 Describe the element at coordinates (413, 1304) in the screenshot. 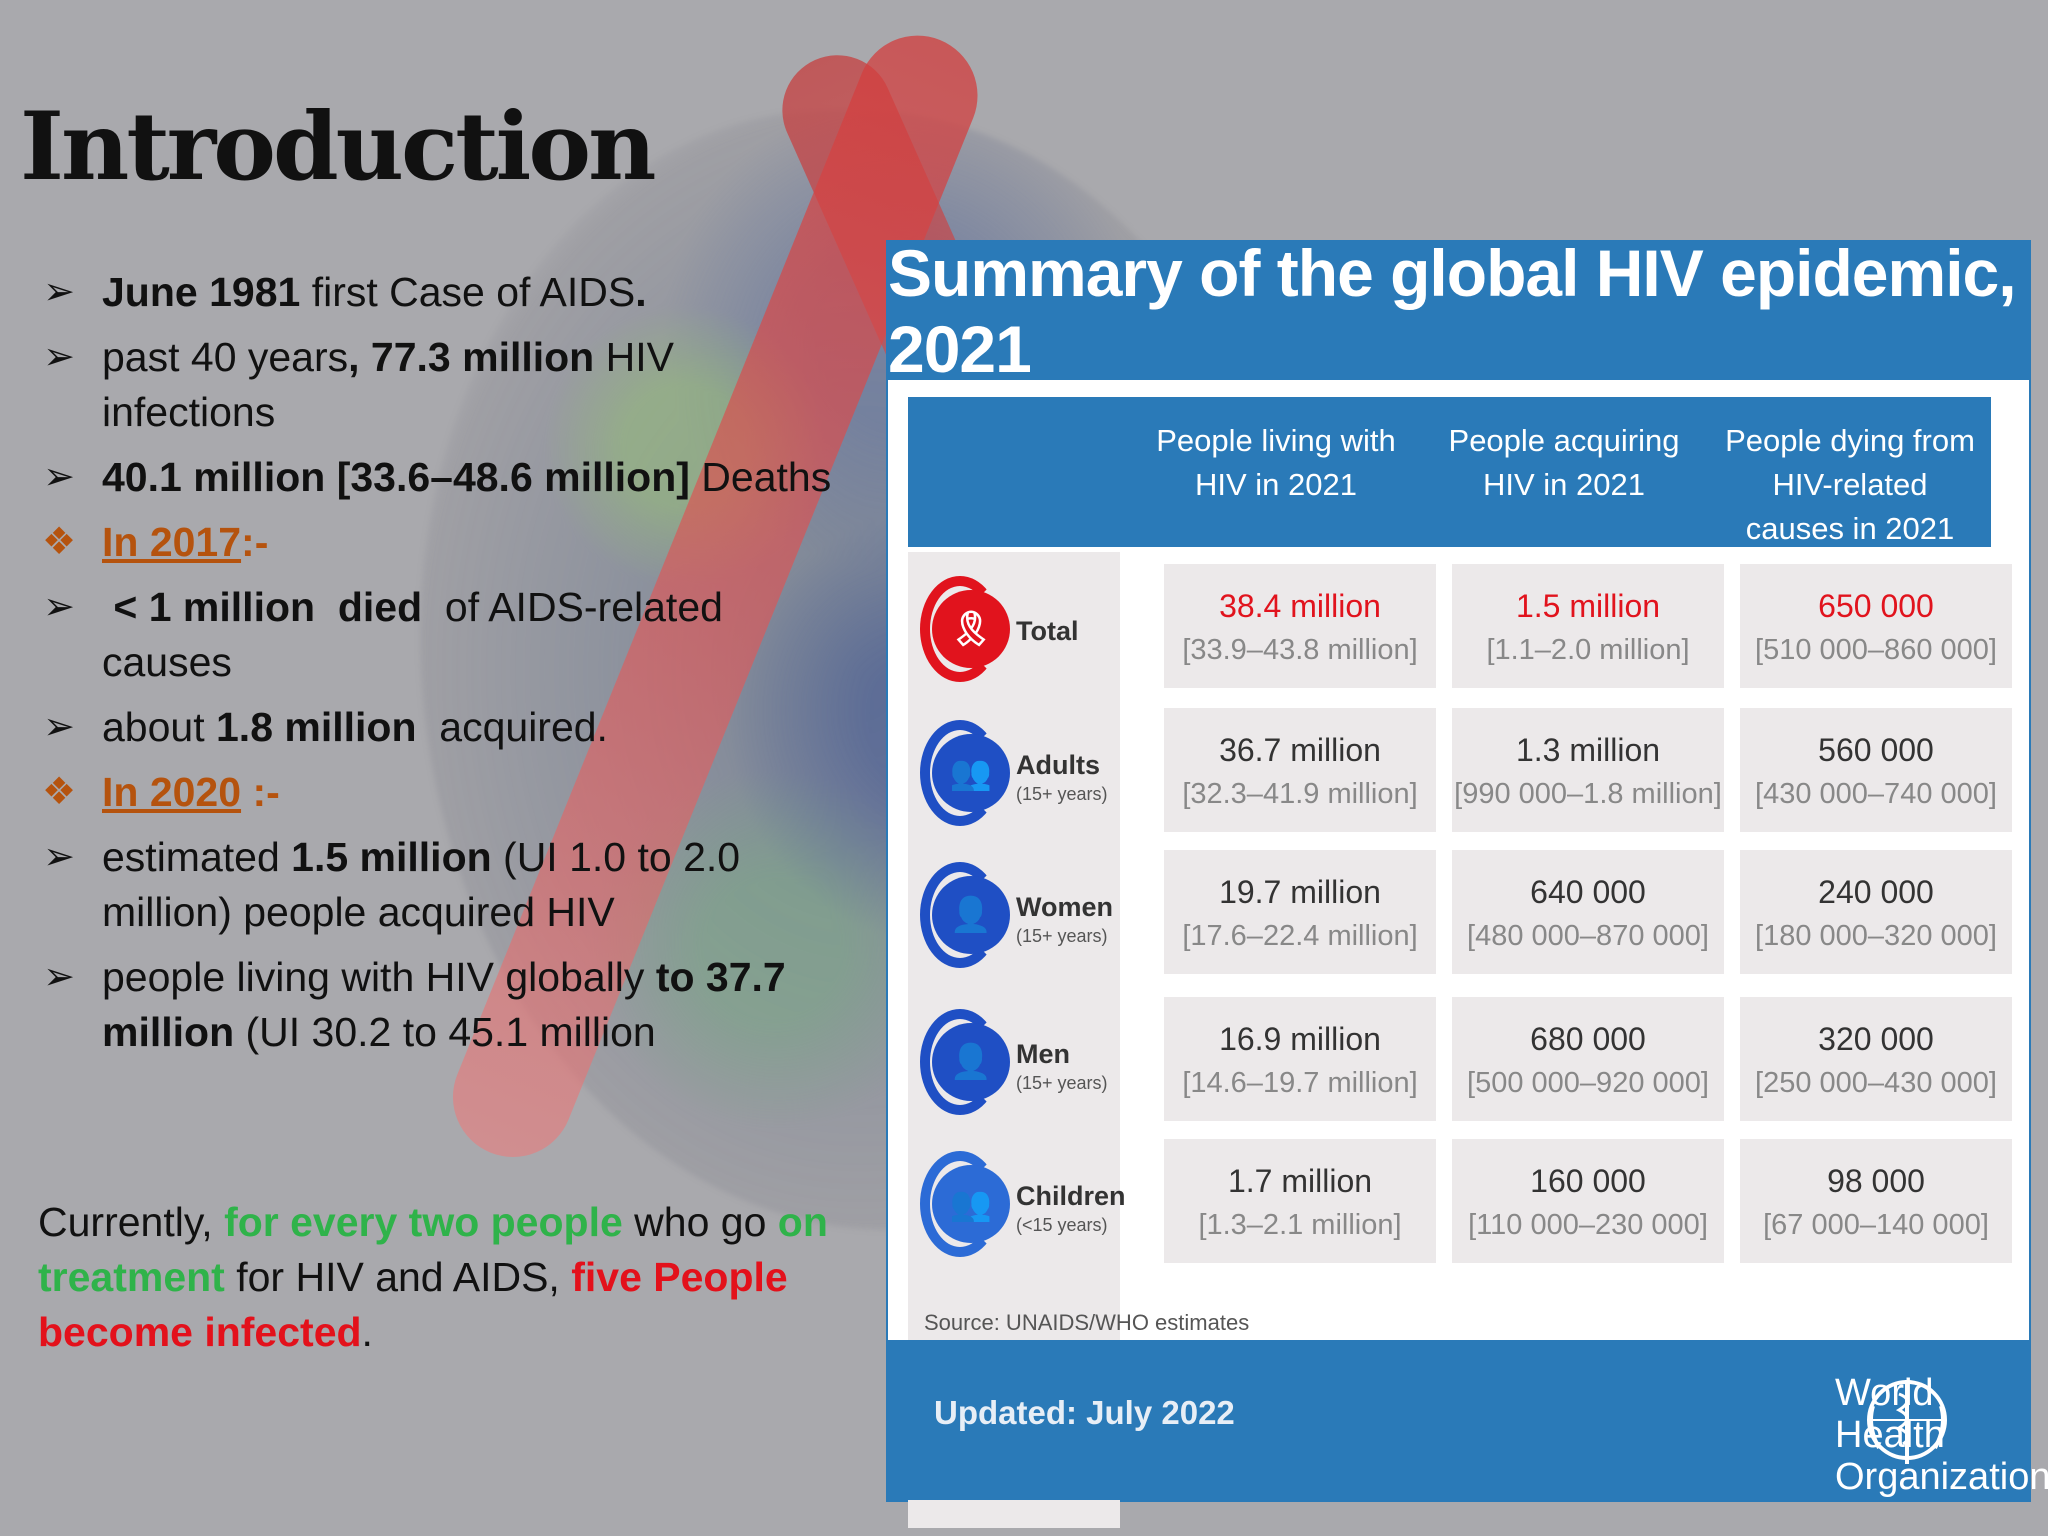

I see `note-highlight-infected: five People become infected` at that location.